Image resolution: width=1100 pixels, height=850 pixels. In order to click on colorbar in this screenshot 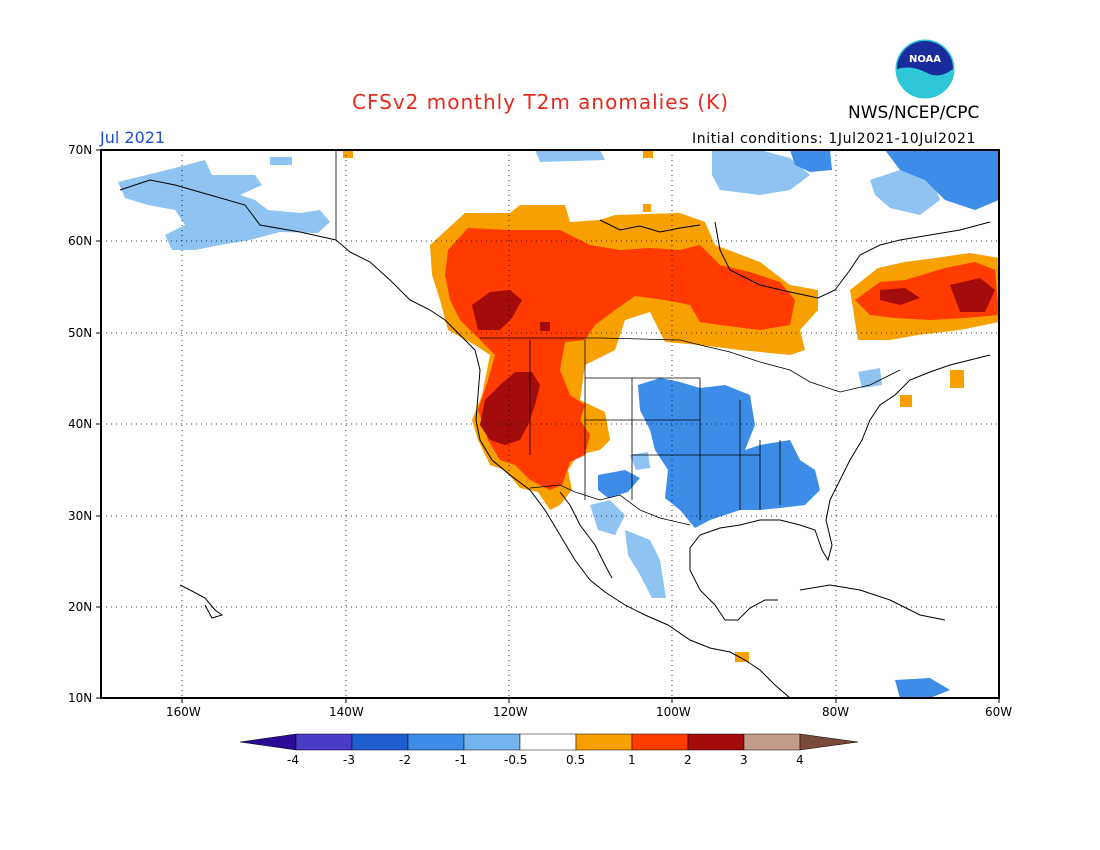, I will do `click(549, 742)`.